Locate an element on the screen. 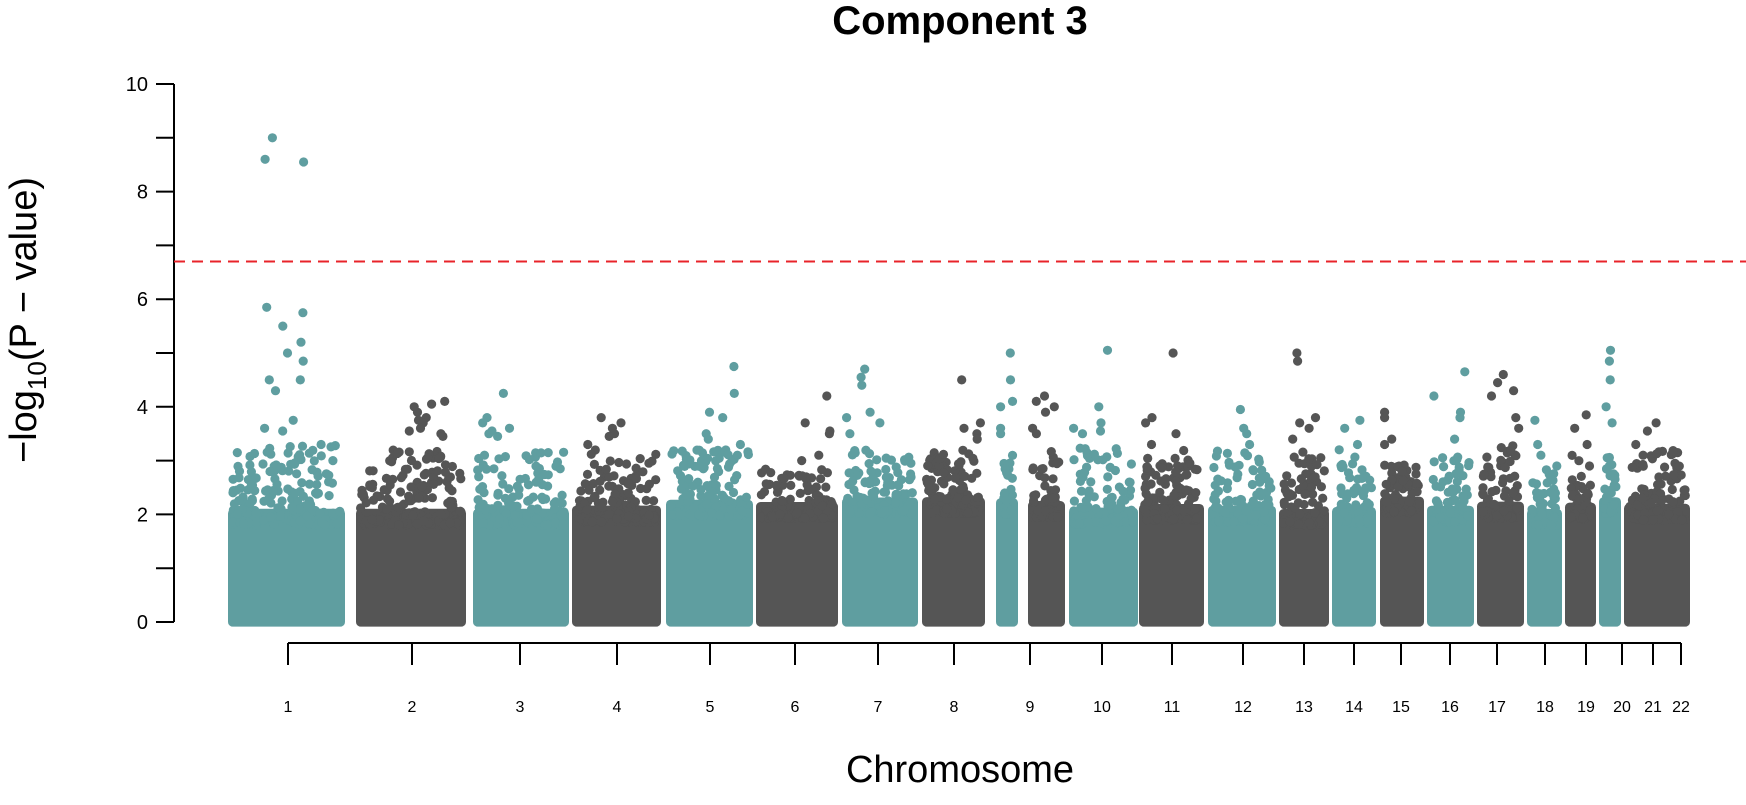 This screenshot has width=1746, height=805. chromosome-22-dense-points is located at coordinates (1657, 565).